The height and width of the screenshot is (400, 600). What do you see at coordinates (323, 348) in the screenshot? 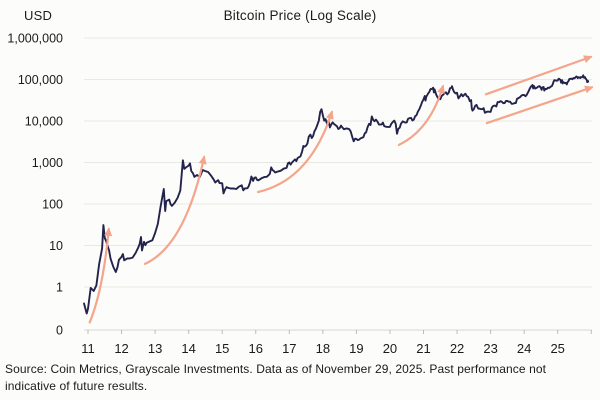
I see `x-tick-label: 18` at bounding box center [323, 348].